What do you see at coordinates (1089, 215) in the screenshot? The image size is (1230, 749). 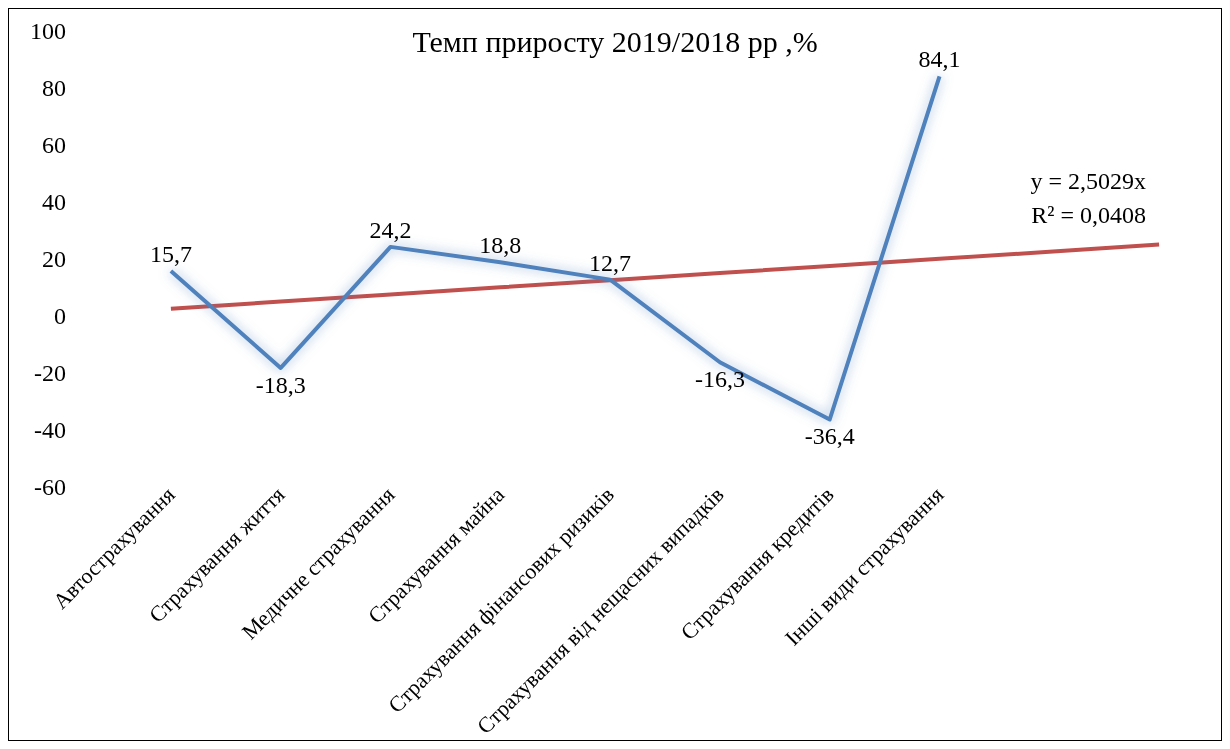 I see `annotation: R² = 0,0408` at bounding box center [1089, 215].